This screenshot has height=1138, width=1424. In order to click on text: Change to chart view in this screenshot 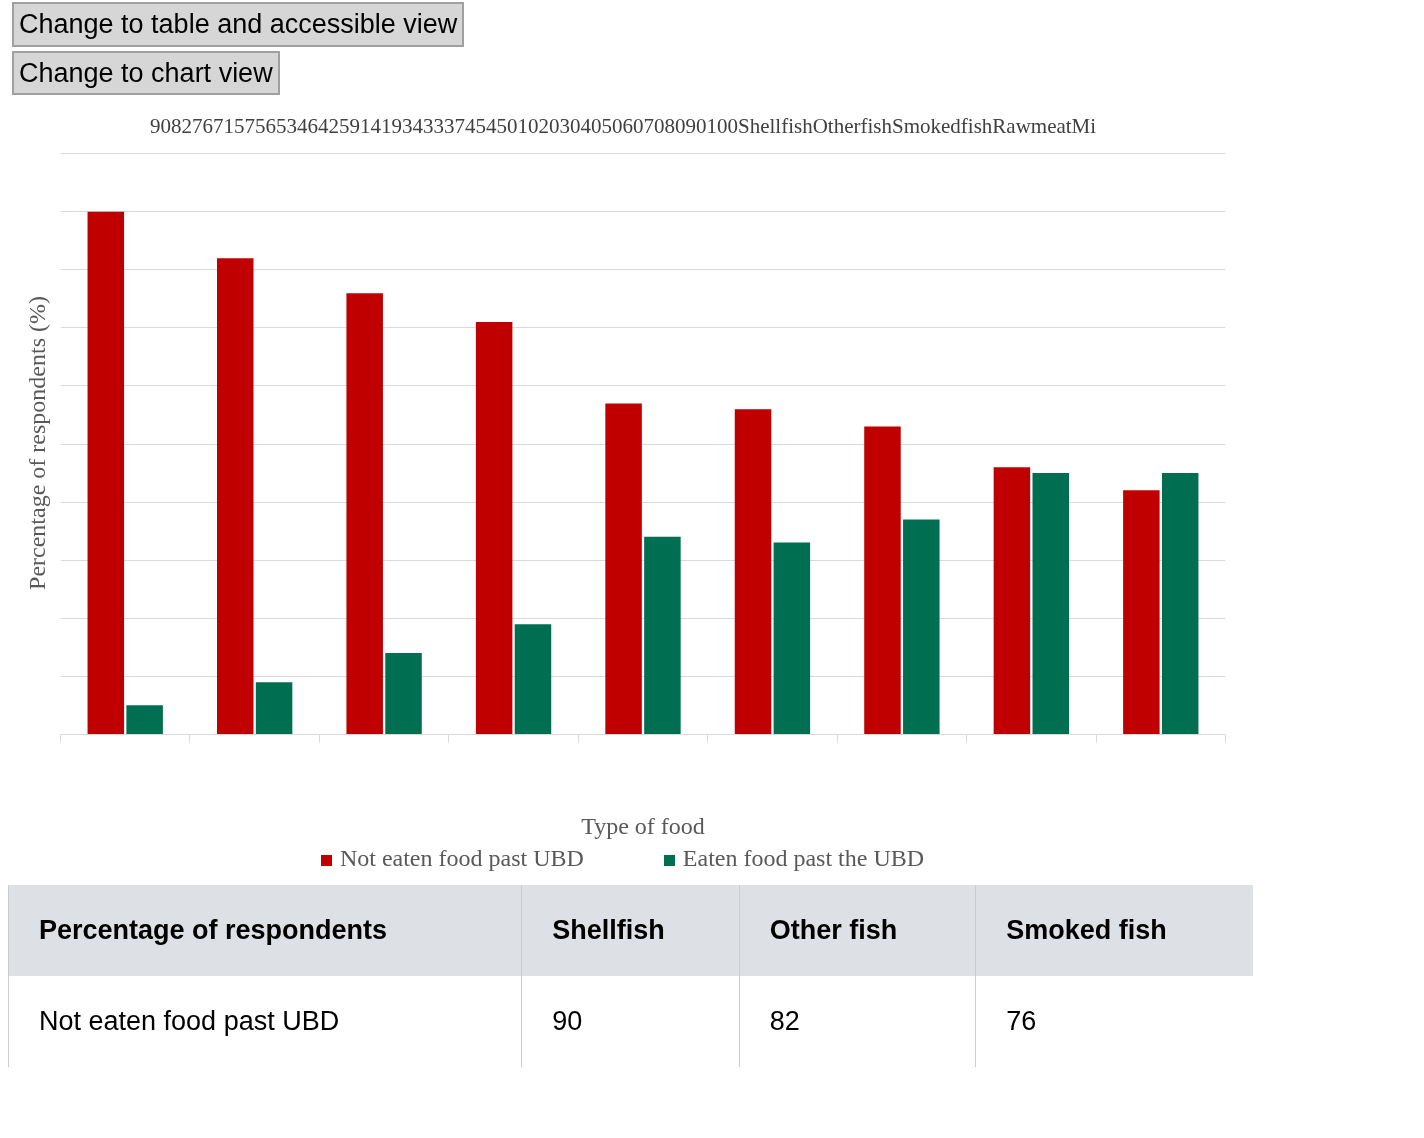, I will do `click(146, 73)`.